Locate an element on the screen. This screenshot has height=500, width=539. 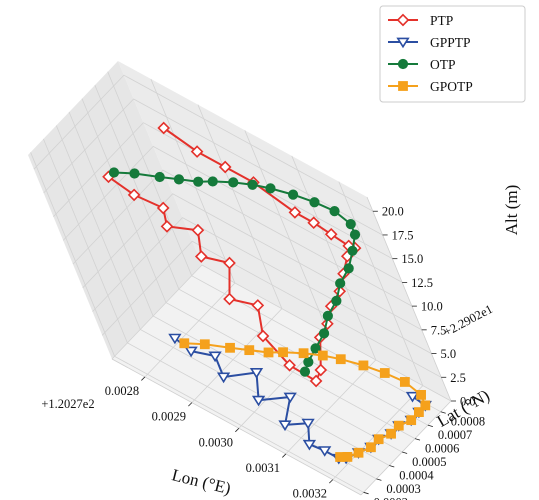
z-tick-label: 12.5 is located at coordinates (422, 283).